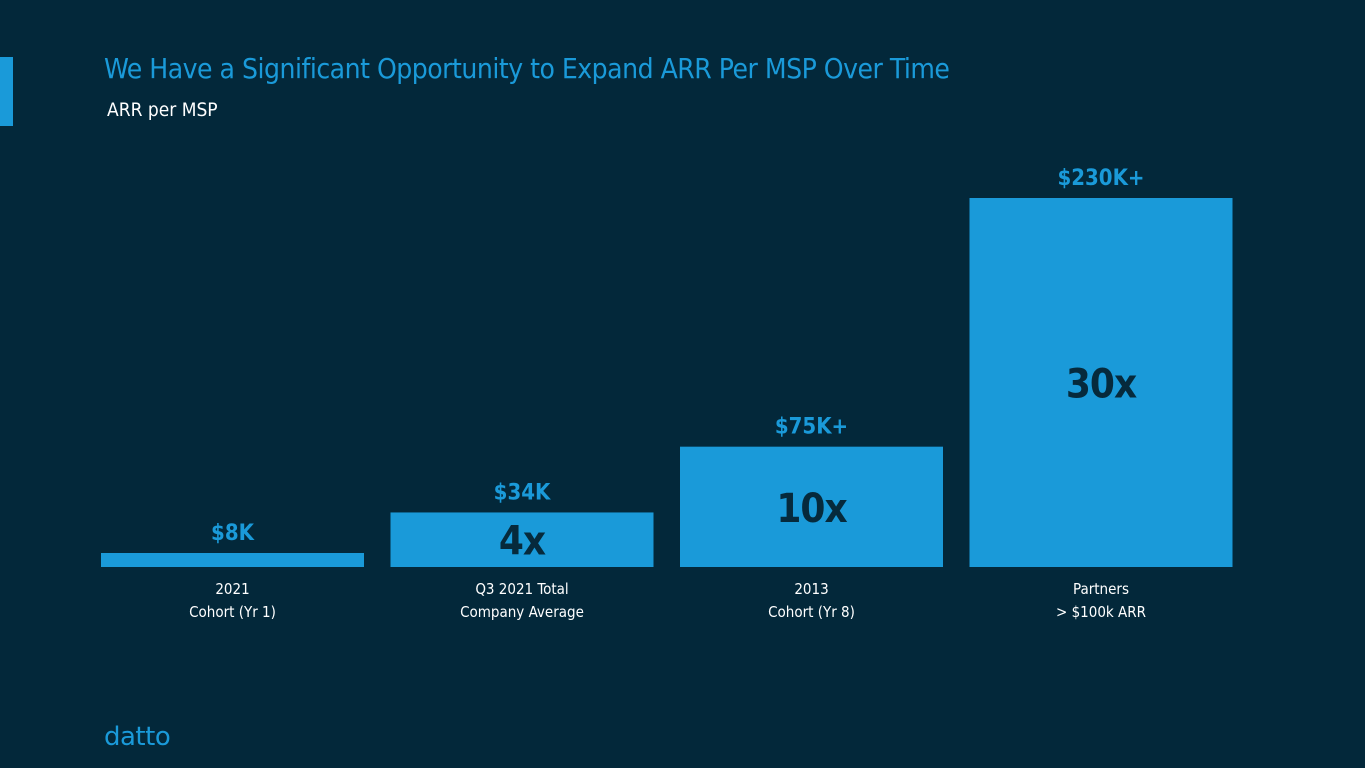 This screenshot has height=768, width=1365. Describe the element at coordinates (6, 91) in the screenshot. I see `accent-bar` at that location.